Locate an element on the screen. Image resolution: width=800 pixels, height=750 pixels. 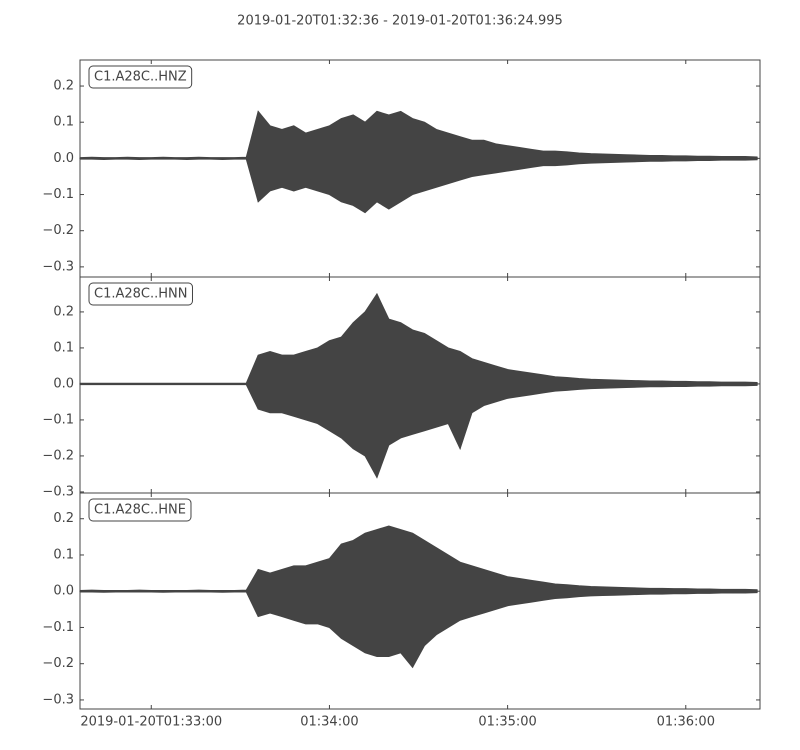
x-tick-label: 01:35:00 is located at coordinates (507, 722).